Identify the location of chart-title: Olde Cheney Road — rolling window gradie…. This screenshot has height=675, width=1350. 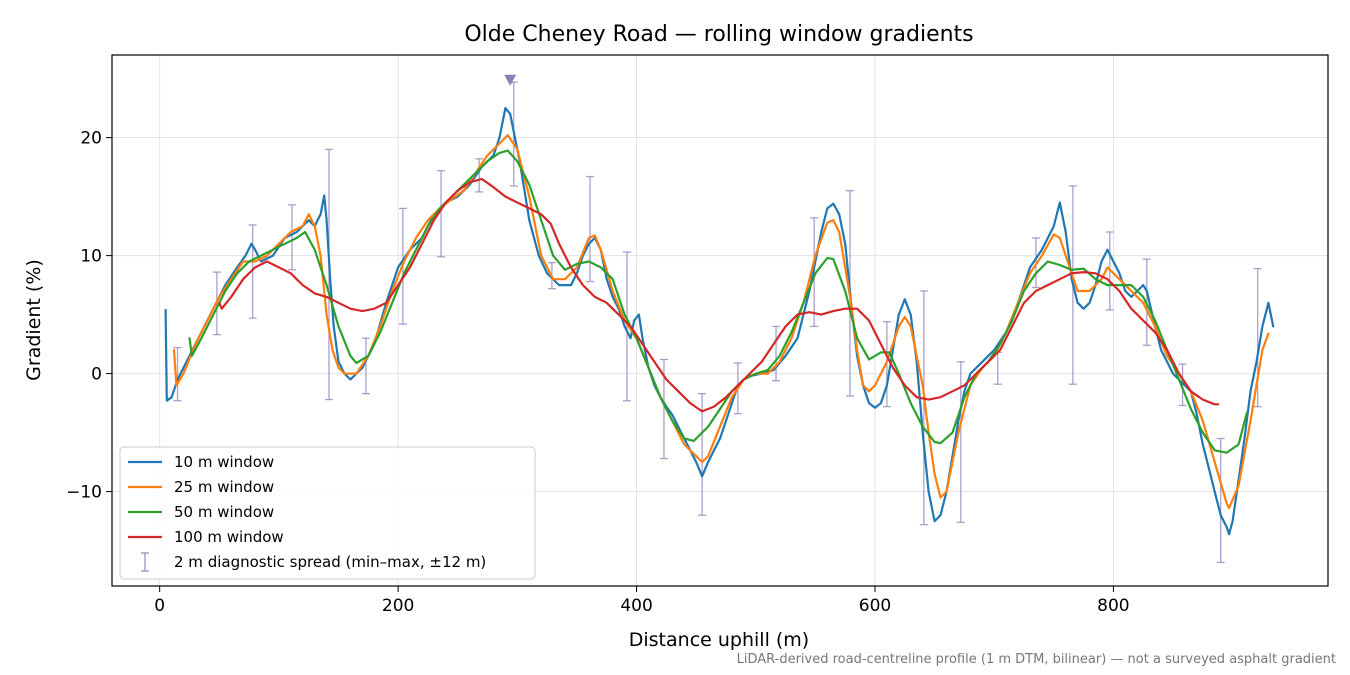
(718, 34).